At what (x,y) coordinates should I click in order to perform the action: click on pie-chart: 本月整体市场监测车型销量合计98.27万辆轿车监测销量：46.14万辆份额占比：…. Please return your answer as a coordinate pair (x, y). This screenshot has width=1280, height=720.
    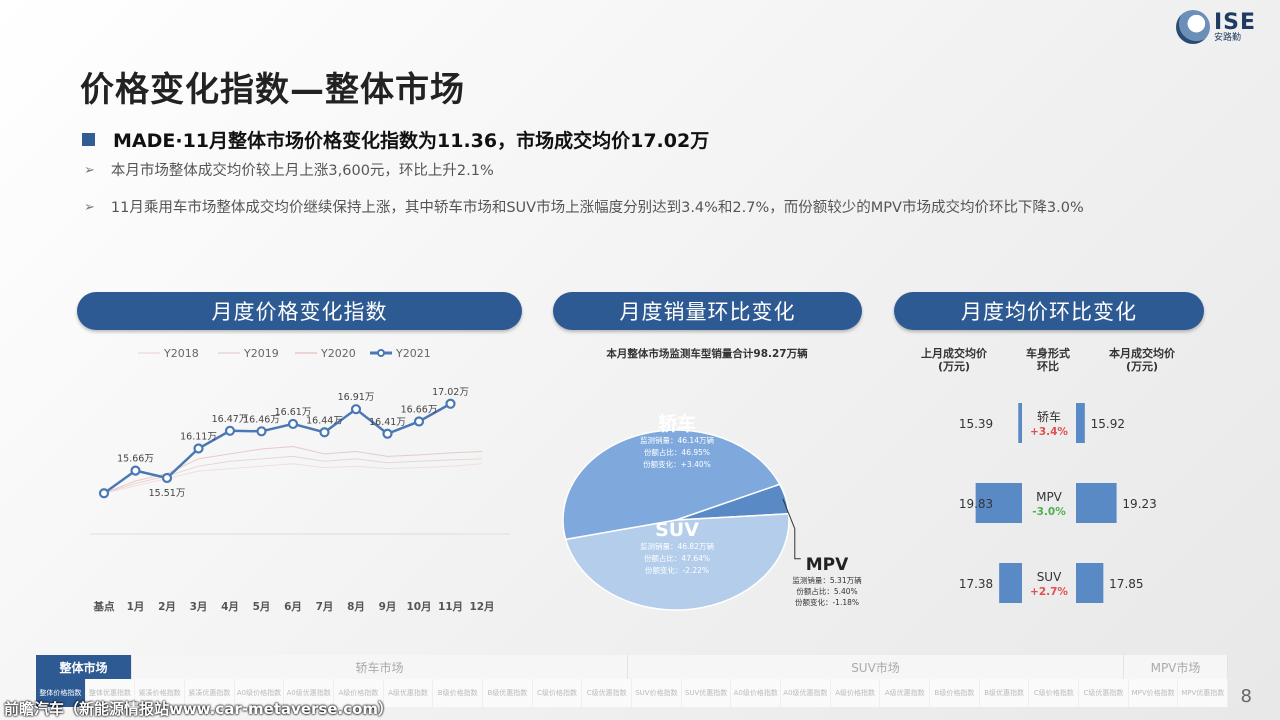
    Looking at the image, I should click on (712, 479).